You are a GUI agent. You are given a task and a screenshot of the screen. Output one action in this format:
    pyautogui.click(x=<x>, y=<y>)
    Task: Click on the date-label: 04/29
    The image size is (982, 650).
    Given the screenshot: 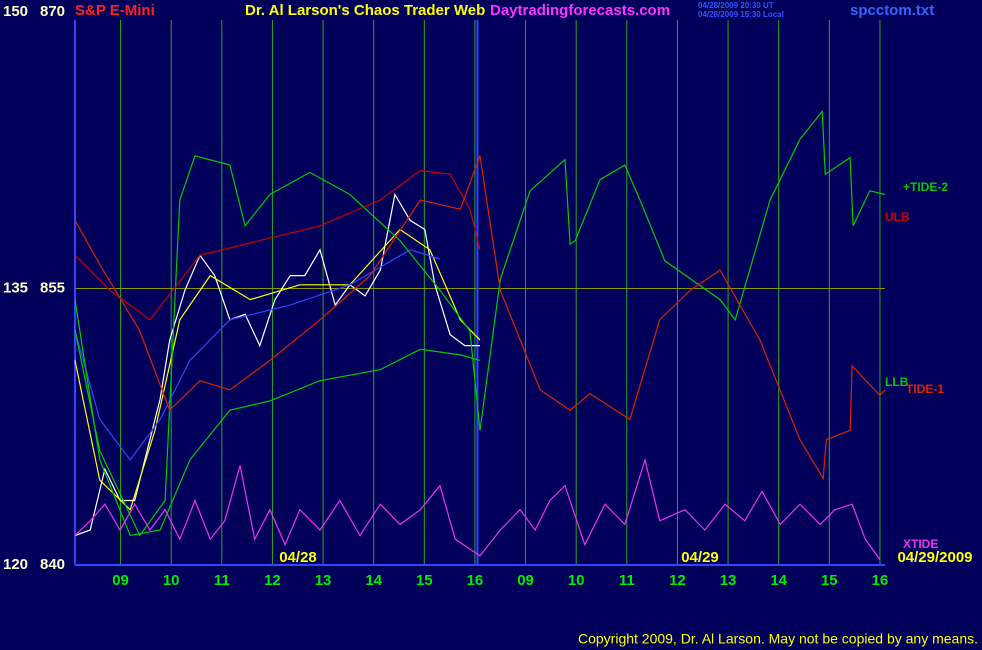 What is the action you would take?
    pyautogui.click(x=700, y=557)
    